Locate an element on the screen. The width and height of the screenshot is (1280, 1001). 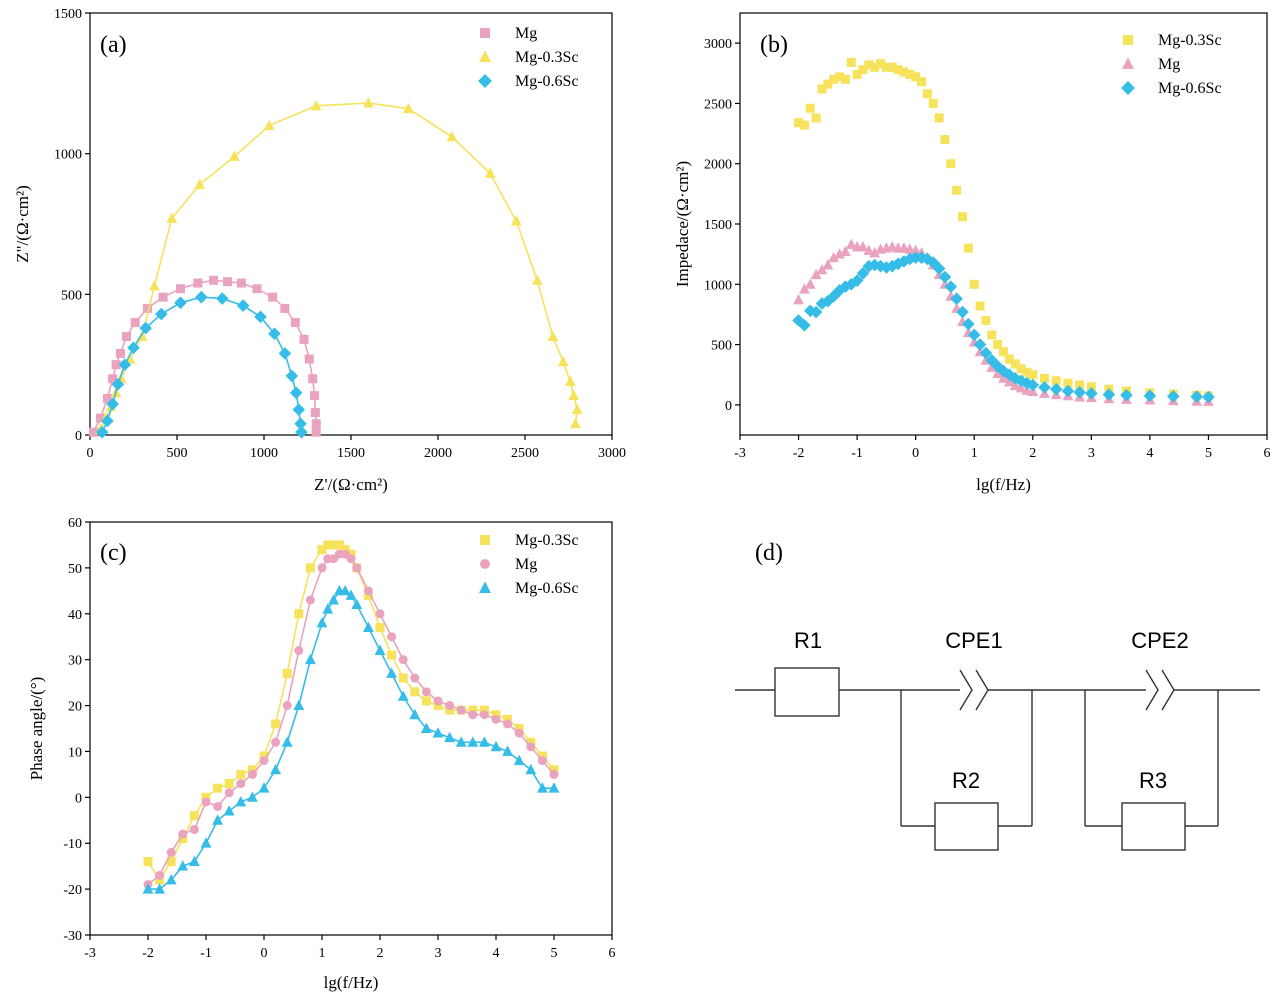
x-tick-label: 1500 is located at coordinates (351, 453).